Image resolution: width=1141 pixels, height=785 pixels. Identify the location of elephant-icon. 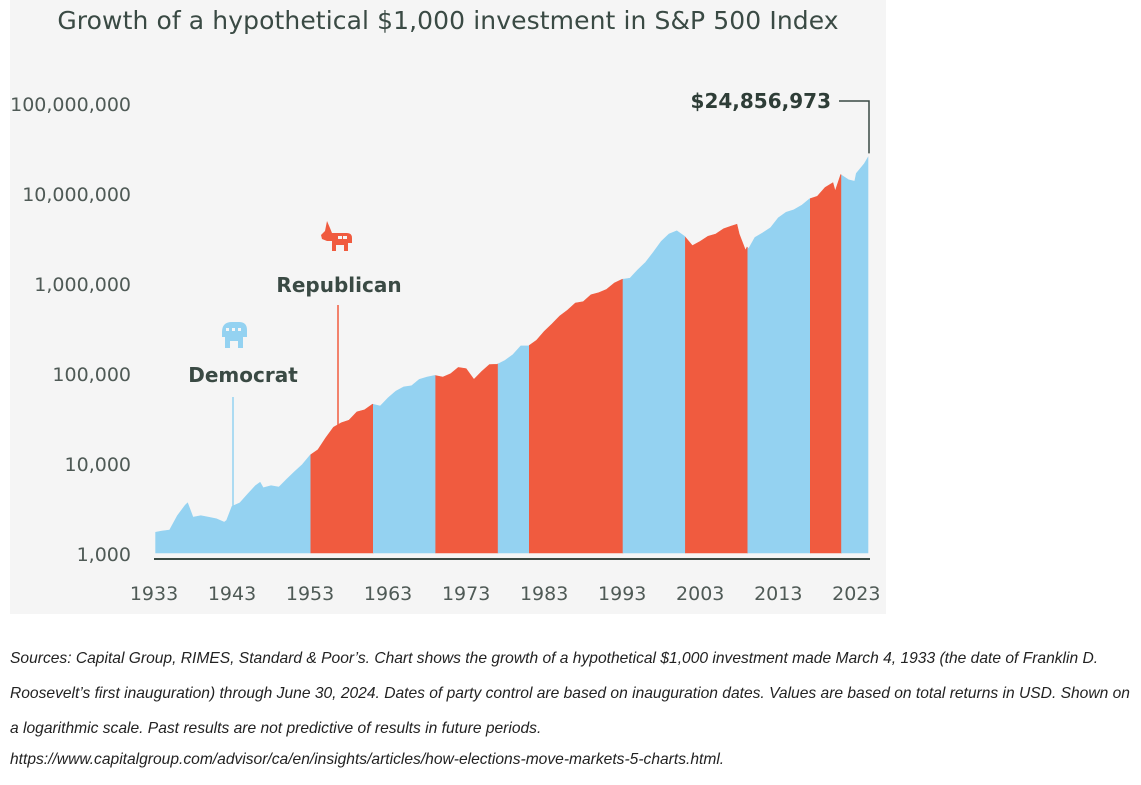
(234, 335).